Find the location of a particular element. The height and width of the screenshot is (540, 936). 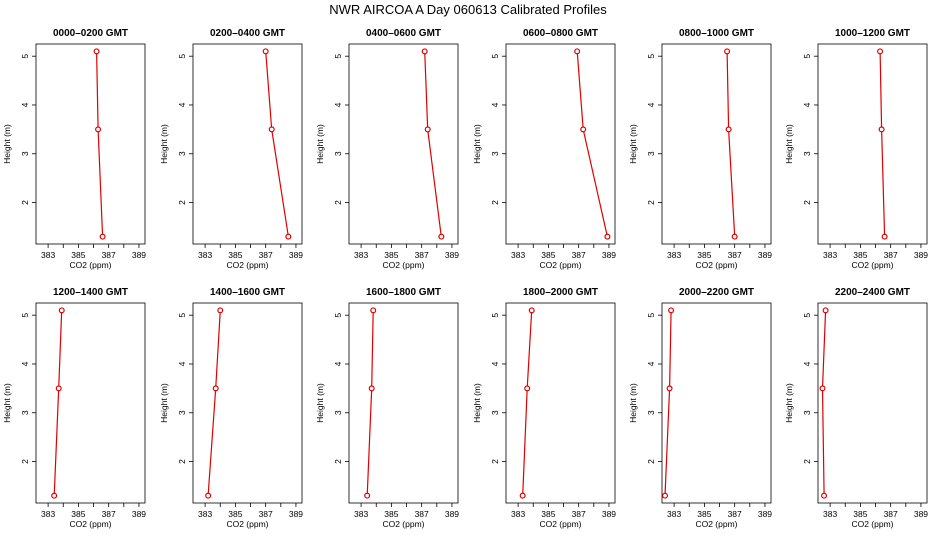

panel-title: 0800–1000 GMT is located at coordinates (716, 33).